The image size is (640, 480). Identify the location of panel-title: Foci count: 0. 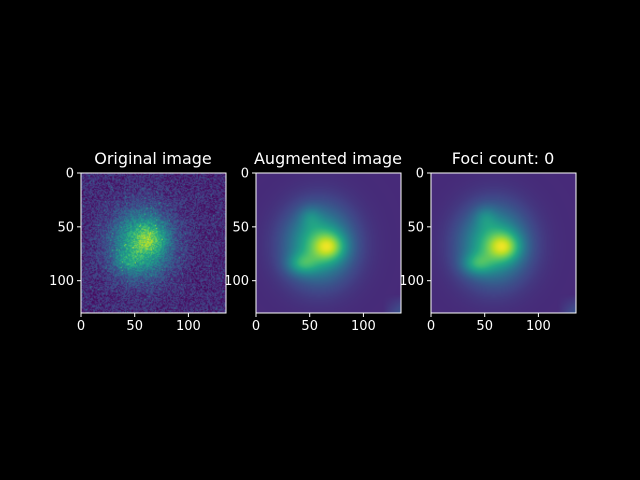
(503, 158).